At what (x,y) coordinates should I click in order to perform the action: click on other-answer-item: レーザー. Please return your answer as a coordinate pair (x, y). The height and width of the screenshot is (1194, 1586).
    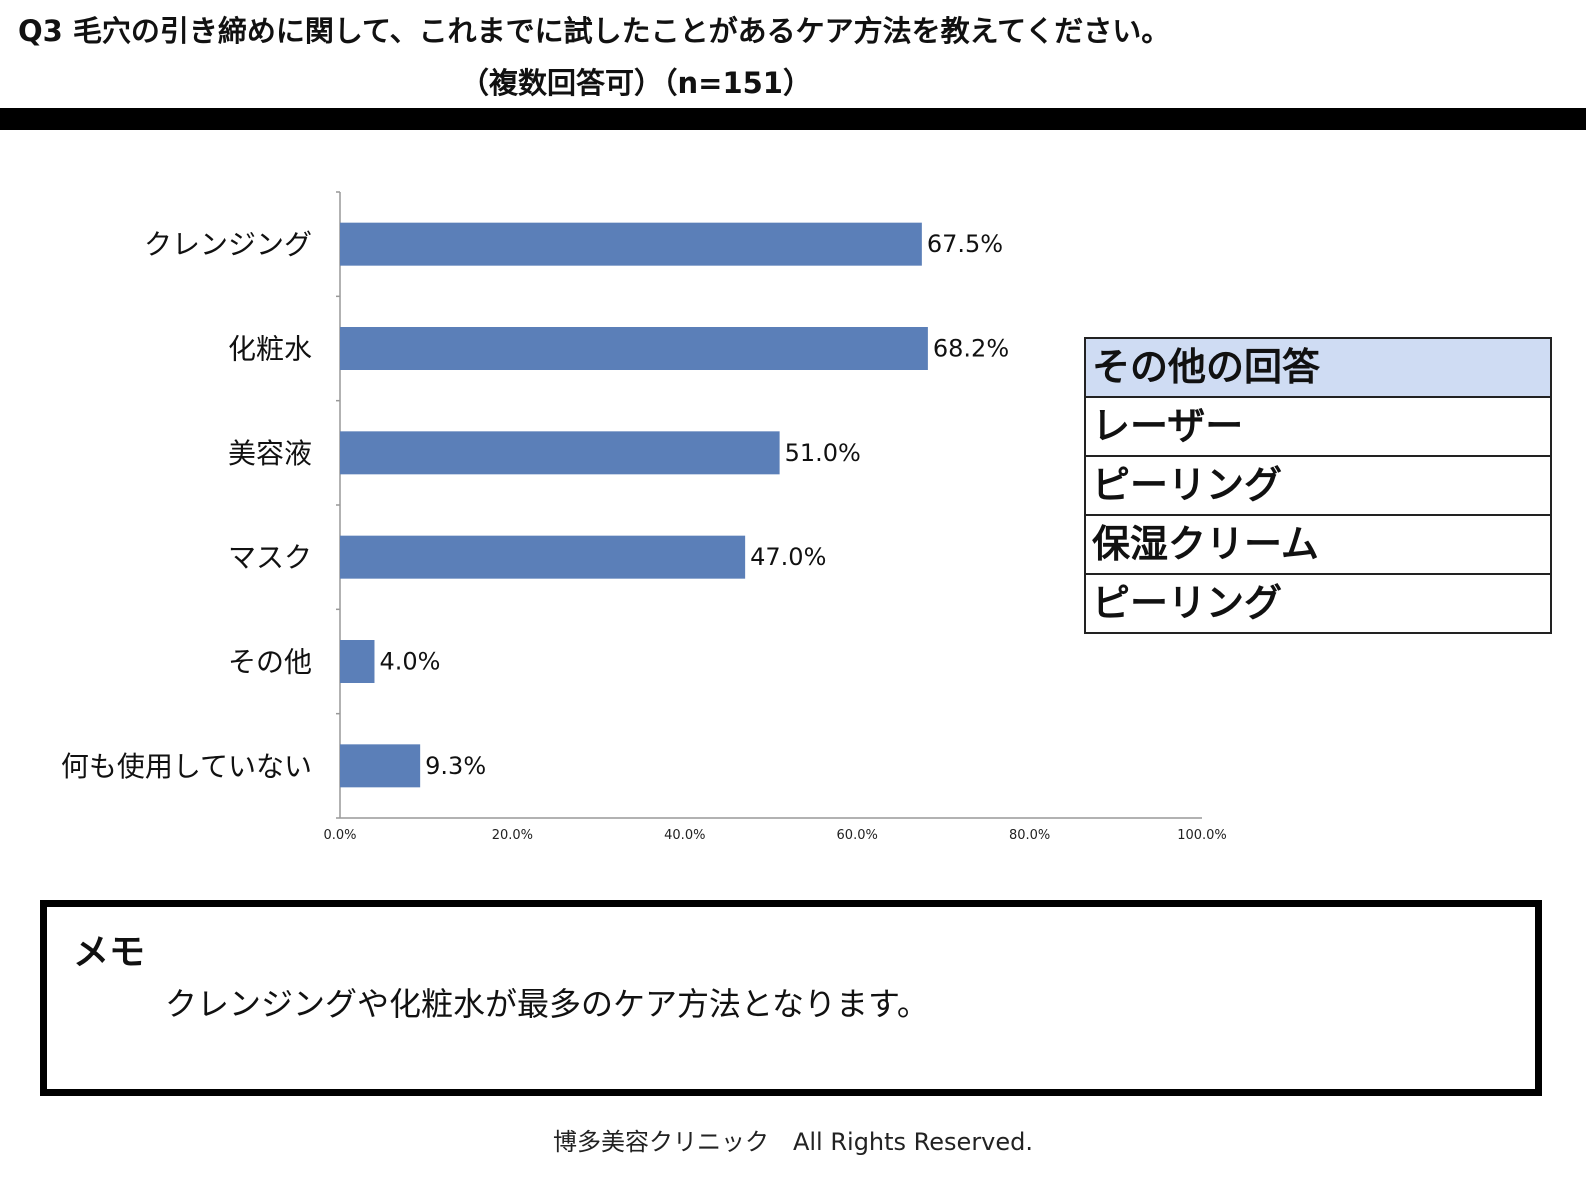
    Looking at the image, I should click on (1318, 426).